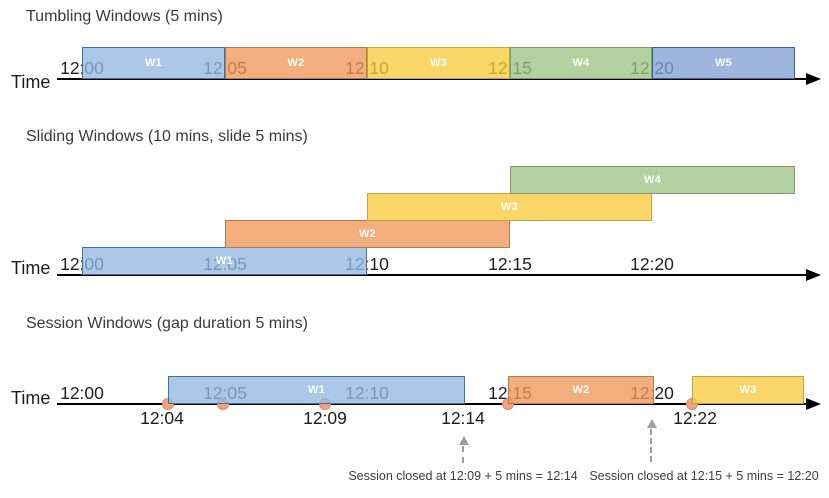 This screenshot has height=498, width=829. I want to click on session-window-w2: W2, so click(581, 390).